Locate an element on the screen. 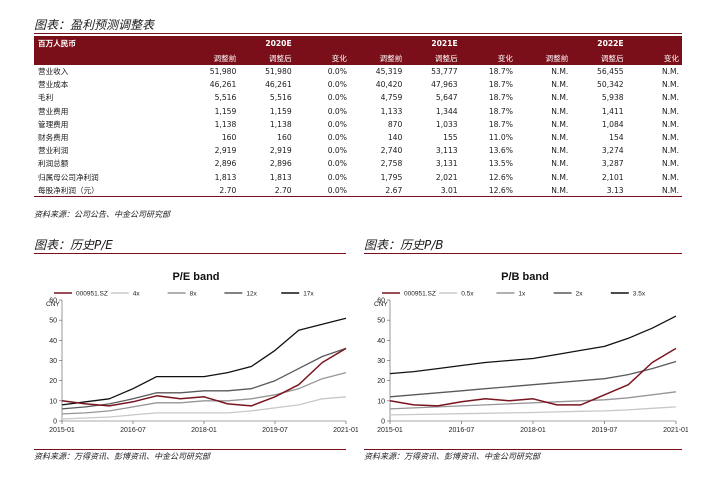 The width and height of the screenshot is (706, 478). table-cell: 12.6% is located at coordinates (488, 190).